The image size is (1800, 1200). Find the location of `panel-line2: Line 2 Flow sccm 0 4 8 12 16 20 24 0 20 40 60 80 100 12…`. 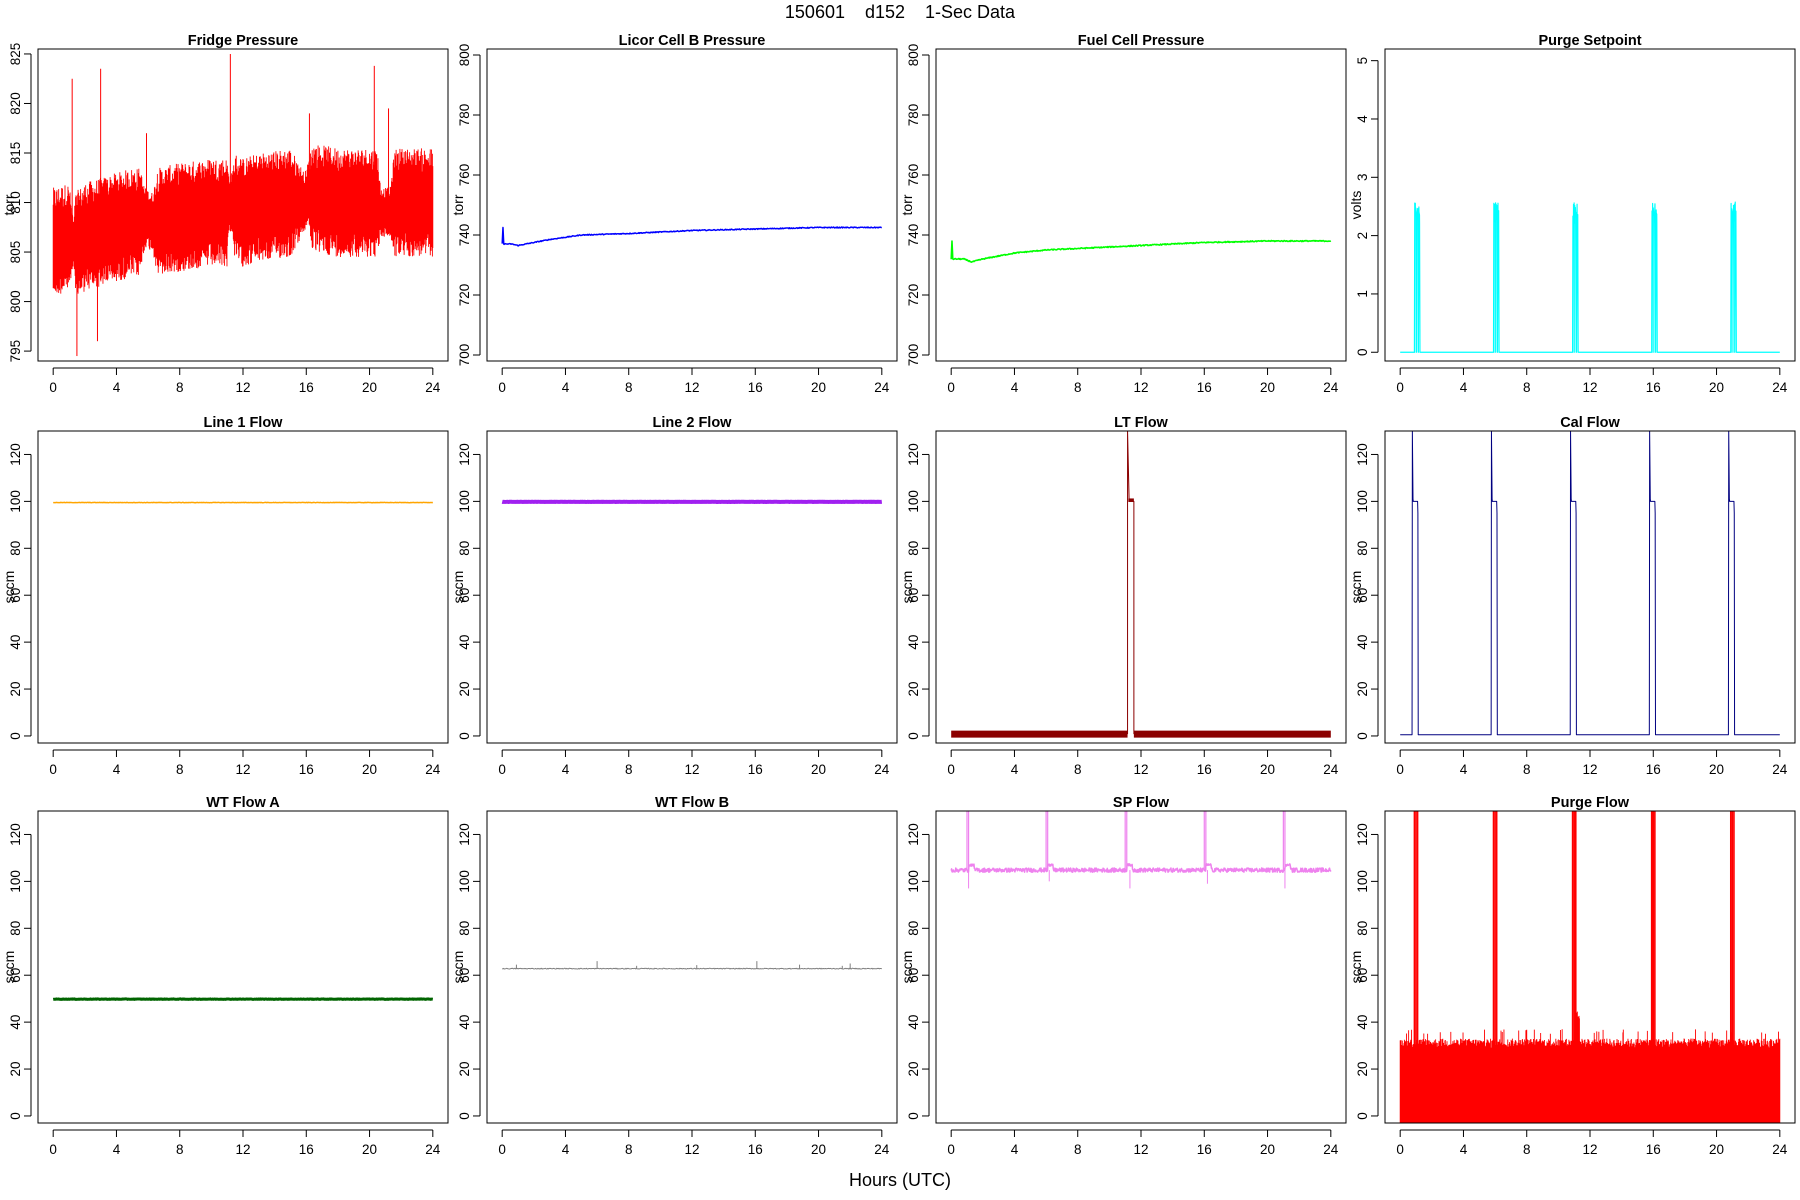

panel-line2: Line 2 Flow sccm 0 4 8 12 16 20 24 0 20 40 60 80 100 12… is located at coordinates (674, 596).